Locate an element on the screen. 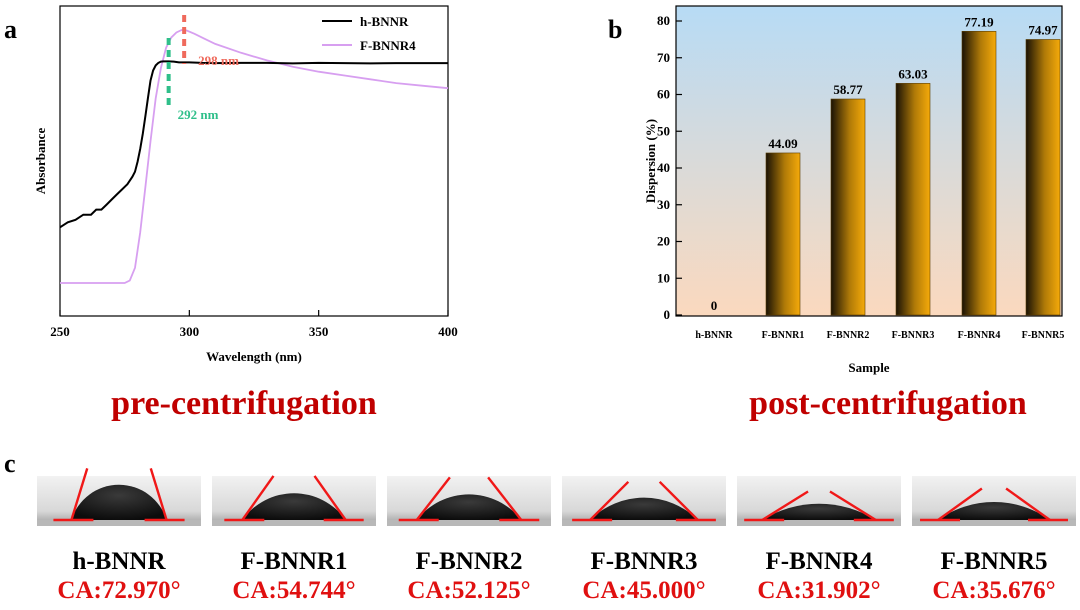  x-tick-label: F-BNNR4 is located at coordinates (979, 335).